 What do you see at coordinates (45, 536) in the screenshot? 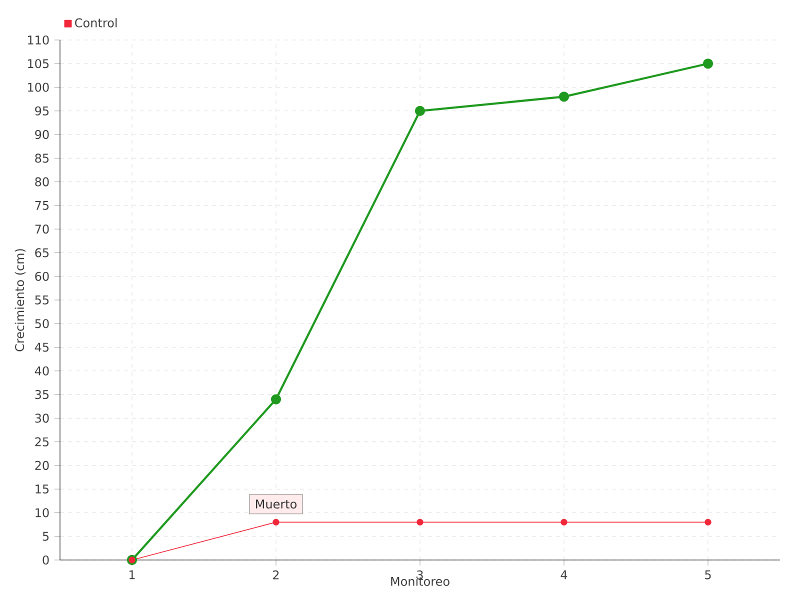
I see `y-tick-label: 5` at bounding box center [45, 536].